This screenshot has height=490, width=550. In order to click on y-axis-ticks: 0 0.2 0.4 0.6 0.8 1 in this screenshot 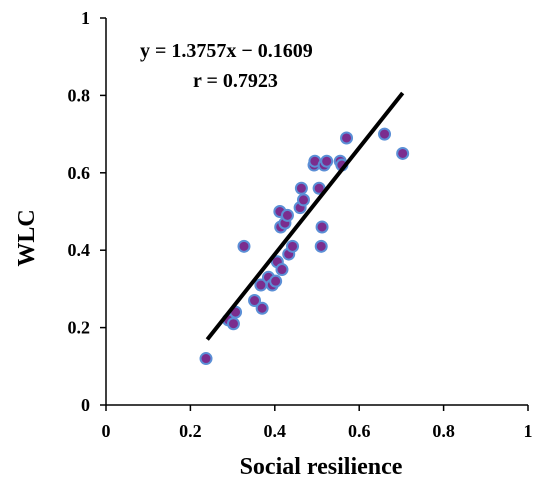, I will do `click(87, 211)`.